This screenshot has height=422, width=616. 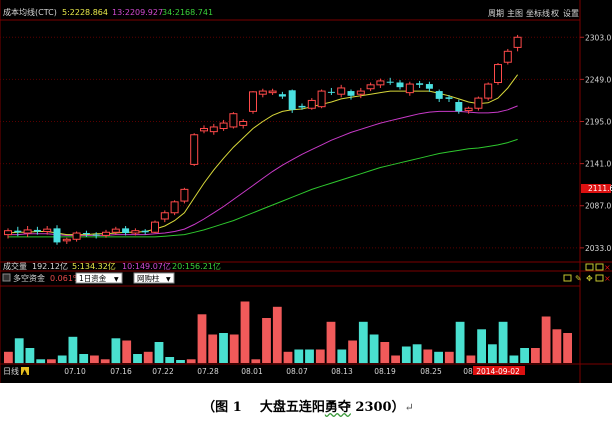 What do you see at coordinates (555, 13) in the screenshot?
I see `rights-button: 权` at bounding box center [555, 13].